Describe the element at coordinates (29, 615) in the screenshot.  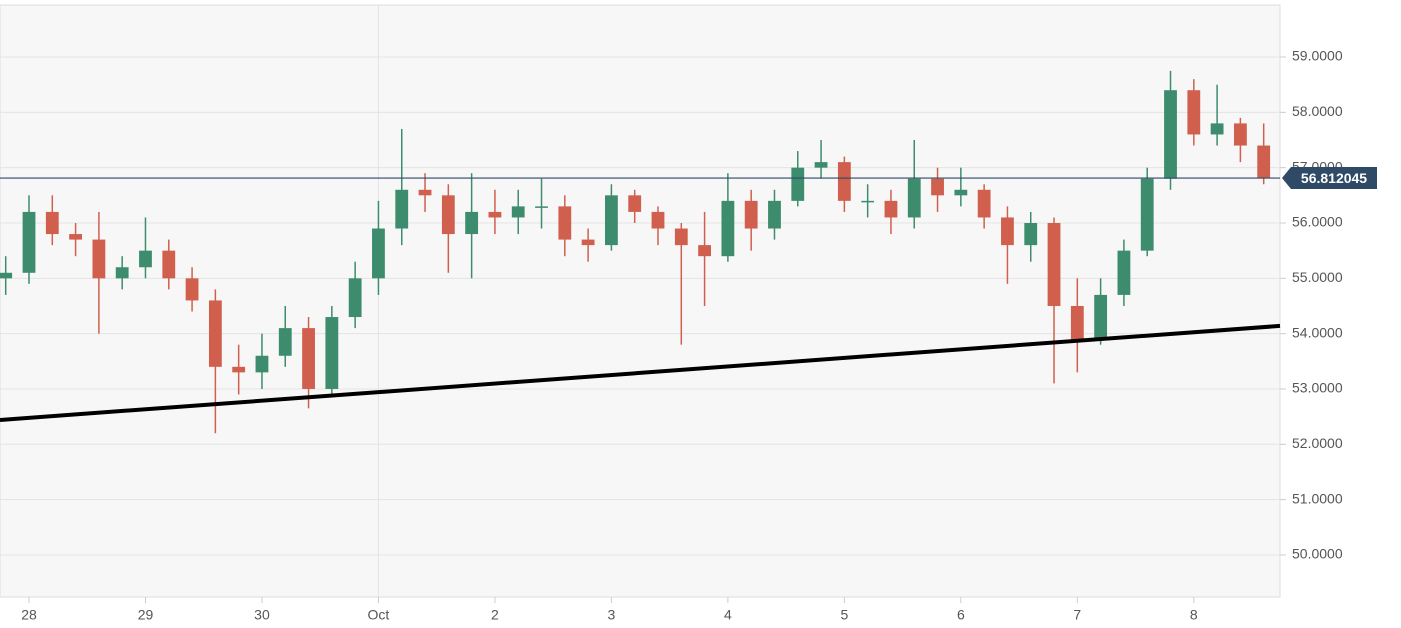
I see `x-tick-label: 28` at that location.